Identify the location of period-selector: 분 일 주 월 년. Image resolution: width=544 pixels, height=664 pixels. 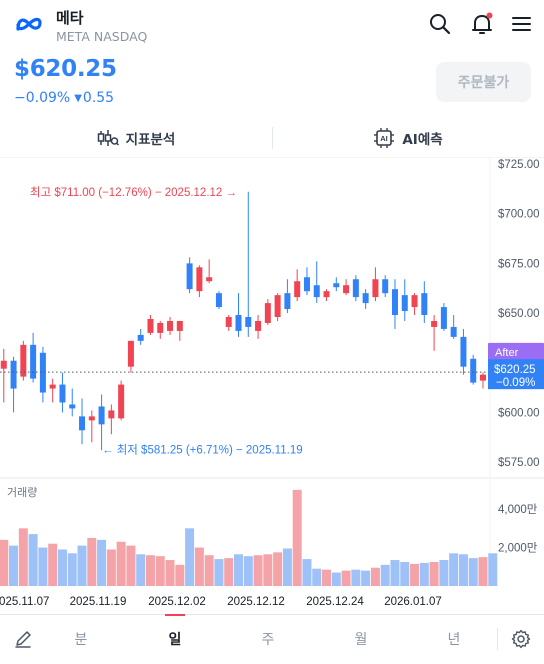
(272, 639).